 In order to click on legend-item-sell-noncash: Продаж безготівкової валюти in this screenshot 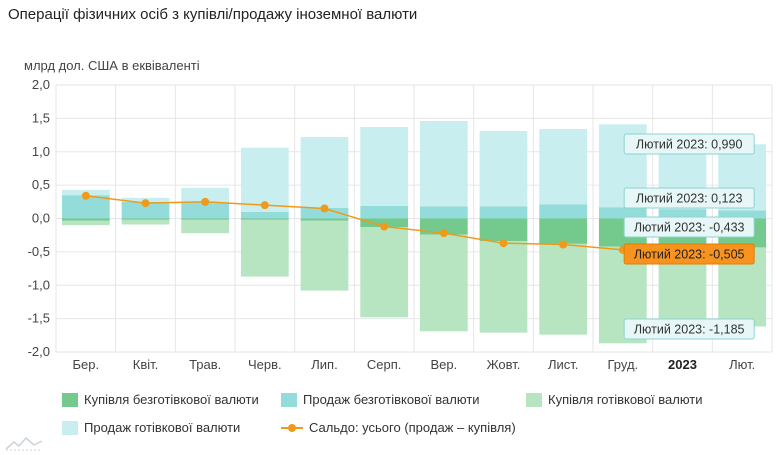, I will do `click(380, 399)`.